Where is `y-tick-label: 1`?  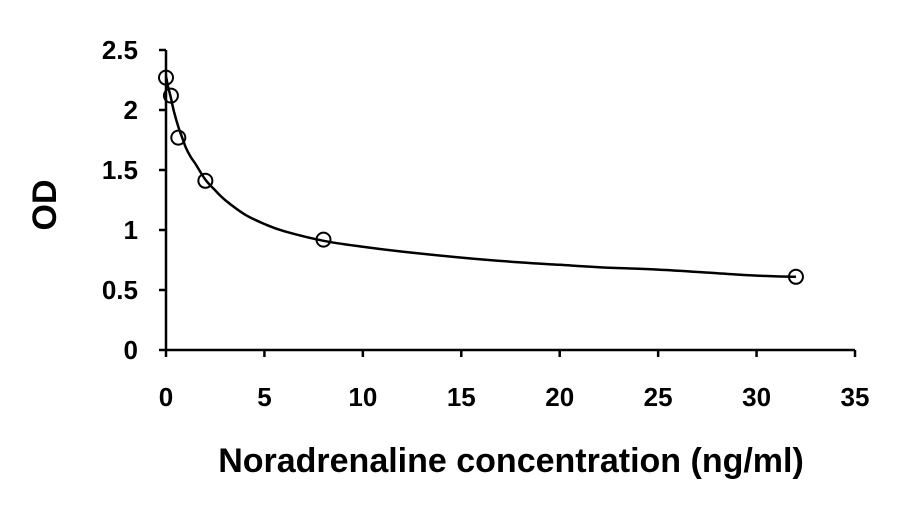
y-tick-label: 1 is located at coordinates (131, 230).